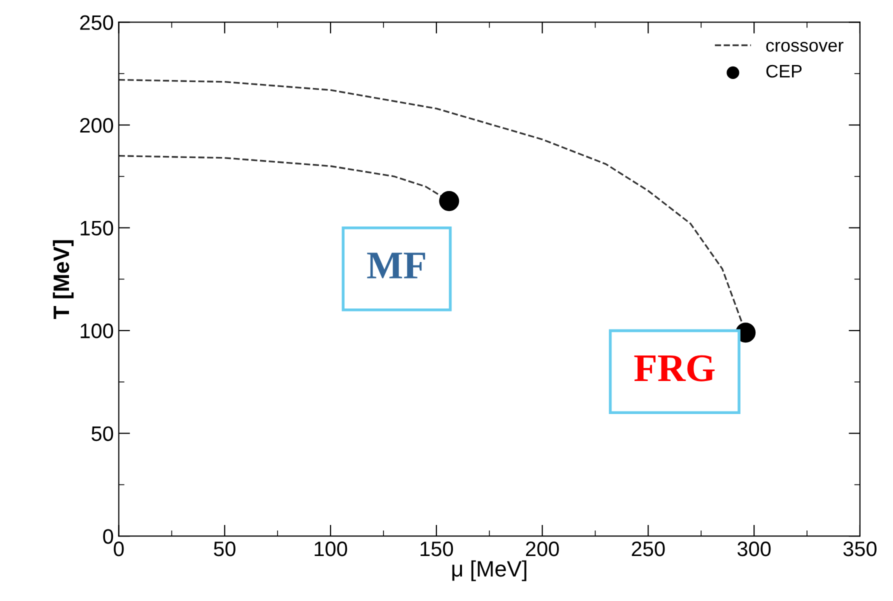 This screenshot has width=893, height=601. I want to click on x-tick-label: 250, so click(648, 549).